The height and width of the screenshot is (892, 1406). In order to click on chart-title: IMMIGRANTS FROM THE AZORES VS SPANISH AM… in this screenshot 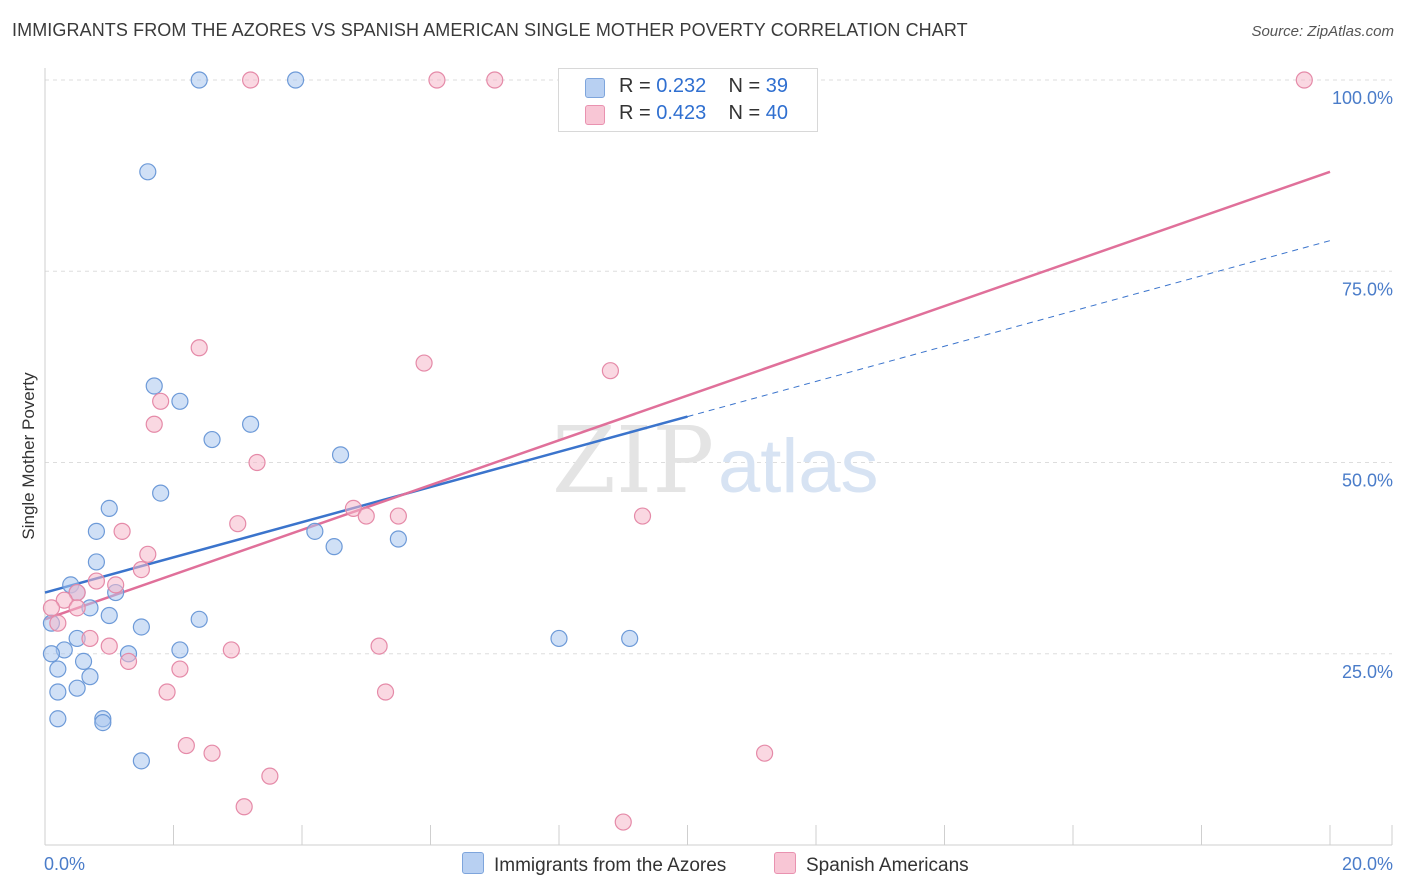, I will do `click(490, 30)`.